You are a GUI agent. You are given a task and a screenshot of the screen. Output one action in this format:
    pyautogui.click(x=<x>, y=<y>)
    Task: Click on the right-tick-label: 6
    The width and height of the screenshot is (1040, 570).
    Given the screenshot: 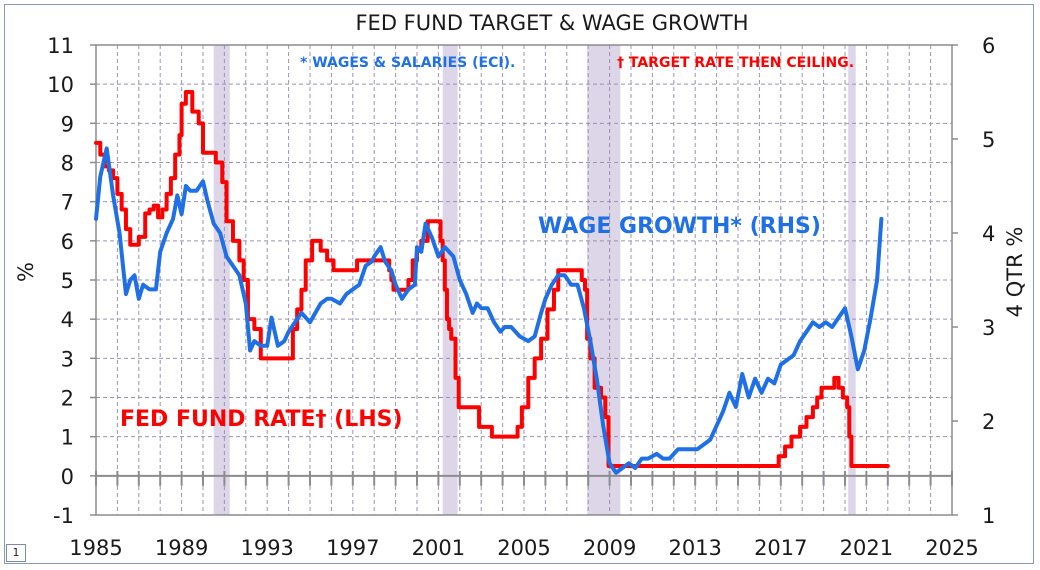 What is the action you would take?
    pyautogui.click(x=988, y=46)
    